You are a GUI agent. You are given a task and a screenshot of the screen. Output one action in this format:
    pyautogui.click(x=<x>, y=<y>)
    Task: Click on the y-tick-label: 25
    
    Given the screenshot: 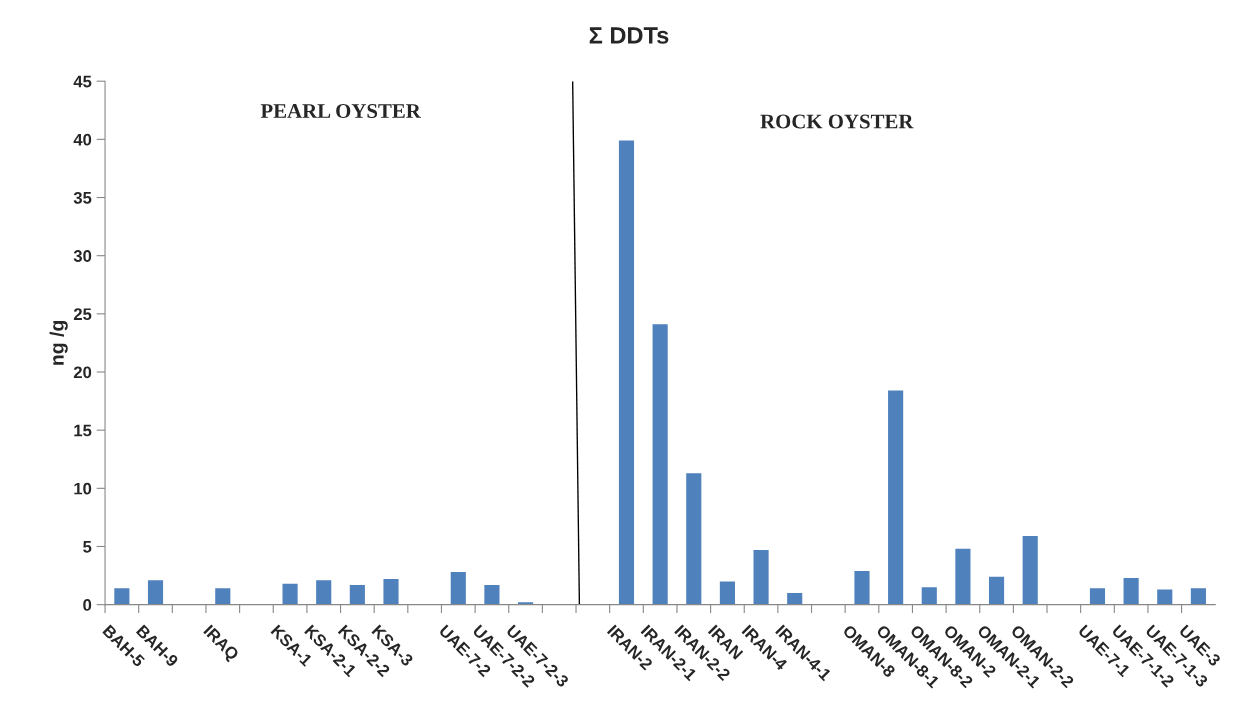 What is the action you would take?
    pyautogui.click(x=82, y=314)
    